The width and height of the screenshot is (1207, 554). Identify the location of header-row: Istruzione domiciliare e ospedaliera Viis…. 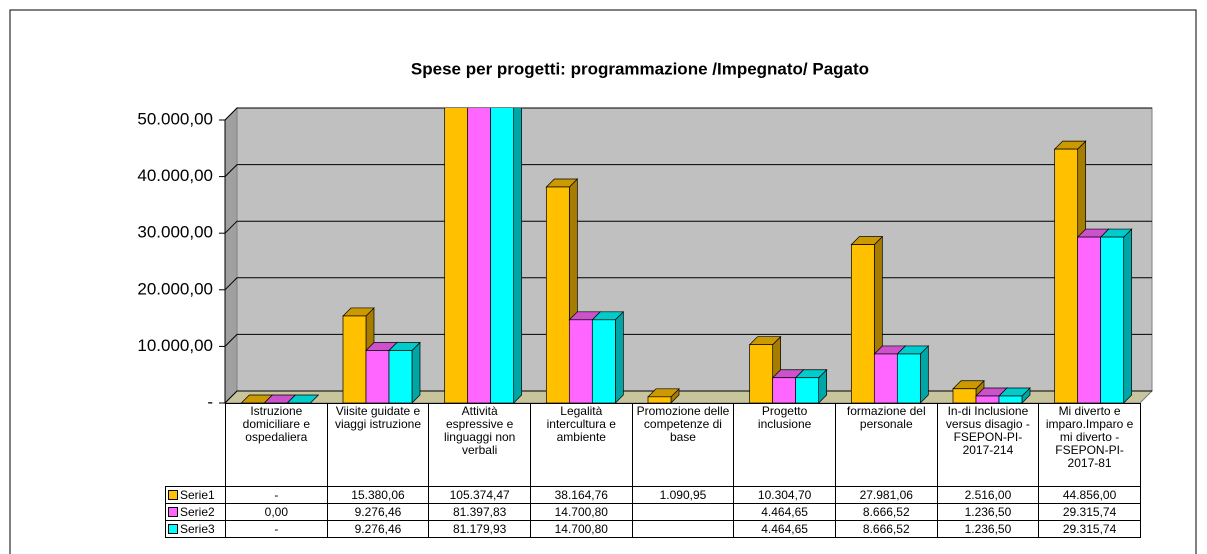
(653, 445).